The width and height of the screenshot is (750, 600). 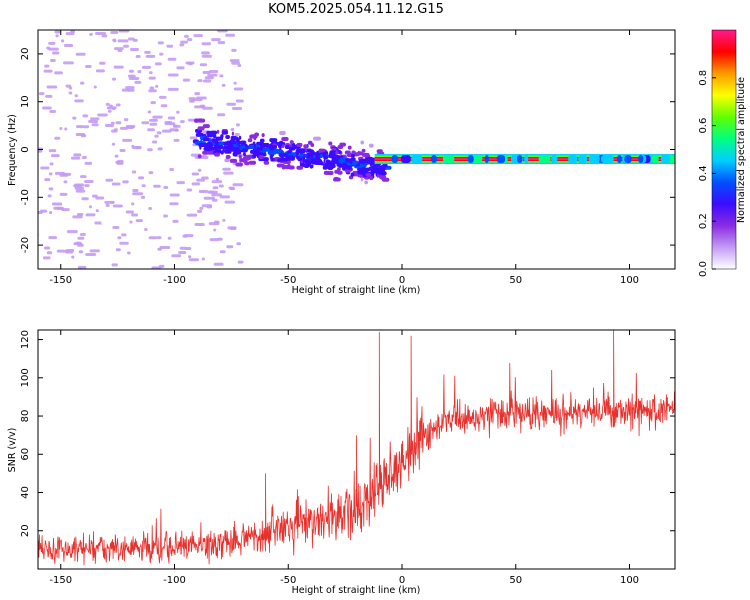 What do you see at coordinates (629, 280) in the screenshot?
I see `x-tick-label: 100` at bounding box center [629, 280].